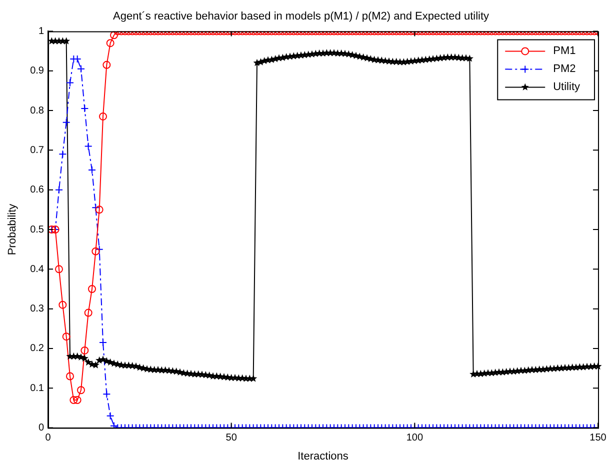 This screenshot has height=469, width=612. What do you see at coordinates (415, 438) in the screenshot?
I see `x-tick-label: 100` at bounding box center [415, 438].